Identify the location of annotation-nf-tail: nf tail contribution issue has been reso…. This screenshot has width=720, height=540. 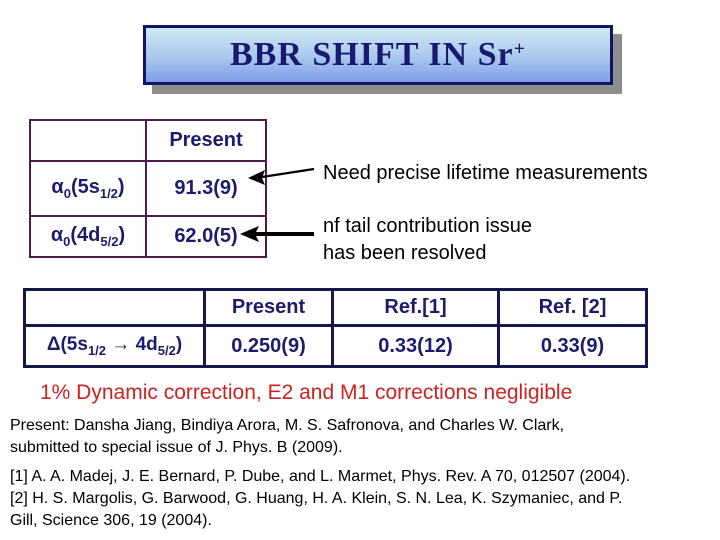
(428, 239).